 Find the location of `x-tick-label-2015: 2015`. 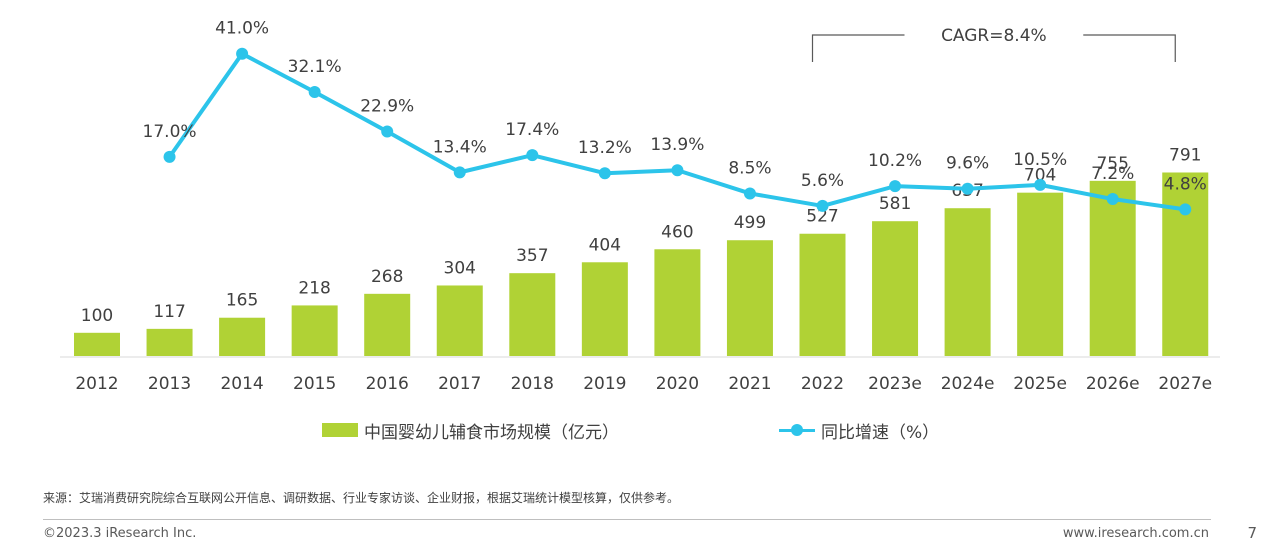

x-tick-label-2015: 2015 is located at coordinates (314, 384).